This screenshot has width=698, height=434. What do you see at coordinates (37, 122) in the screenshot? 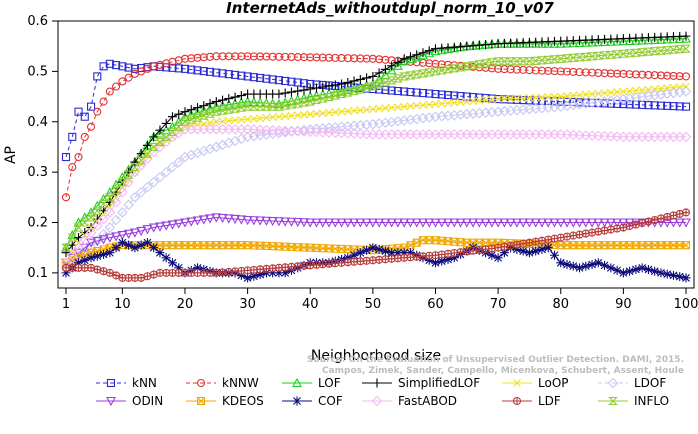
I see `y-tick-label: 0.4` at bounding box center [37, 122].